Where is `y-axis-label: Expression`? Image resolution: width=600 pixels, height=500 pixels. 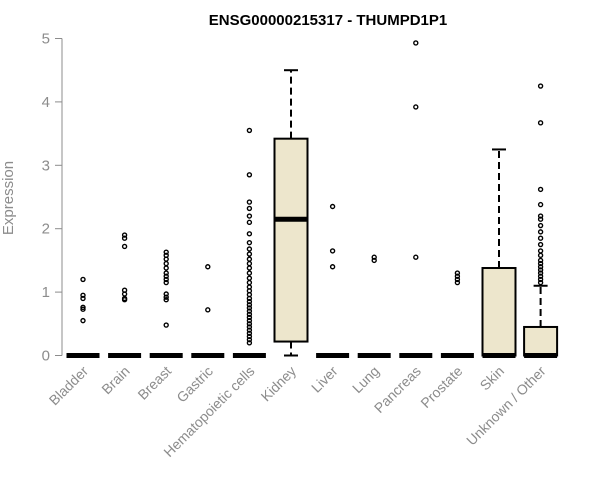 y-axis-label: Expression is located at coordinates (8, 198).